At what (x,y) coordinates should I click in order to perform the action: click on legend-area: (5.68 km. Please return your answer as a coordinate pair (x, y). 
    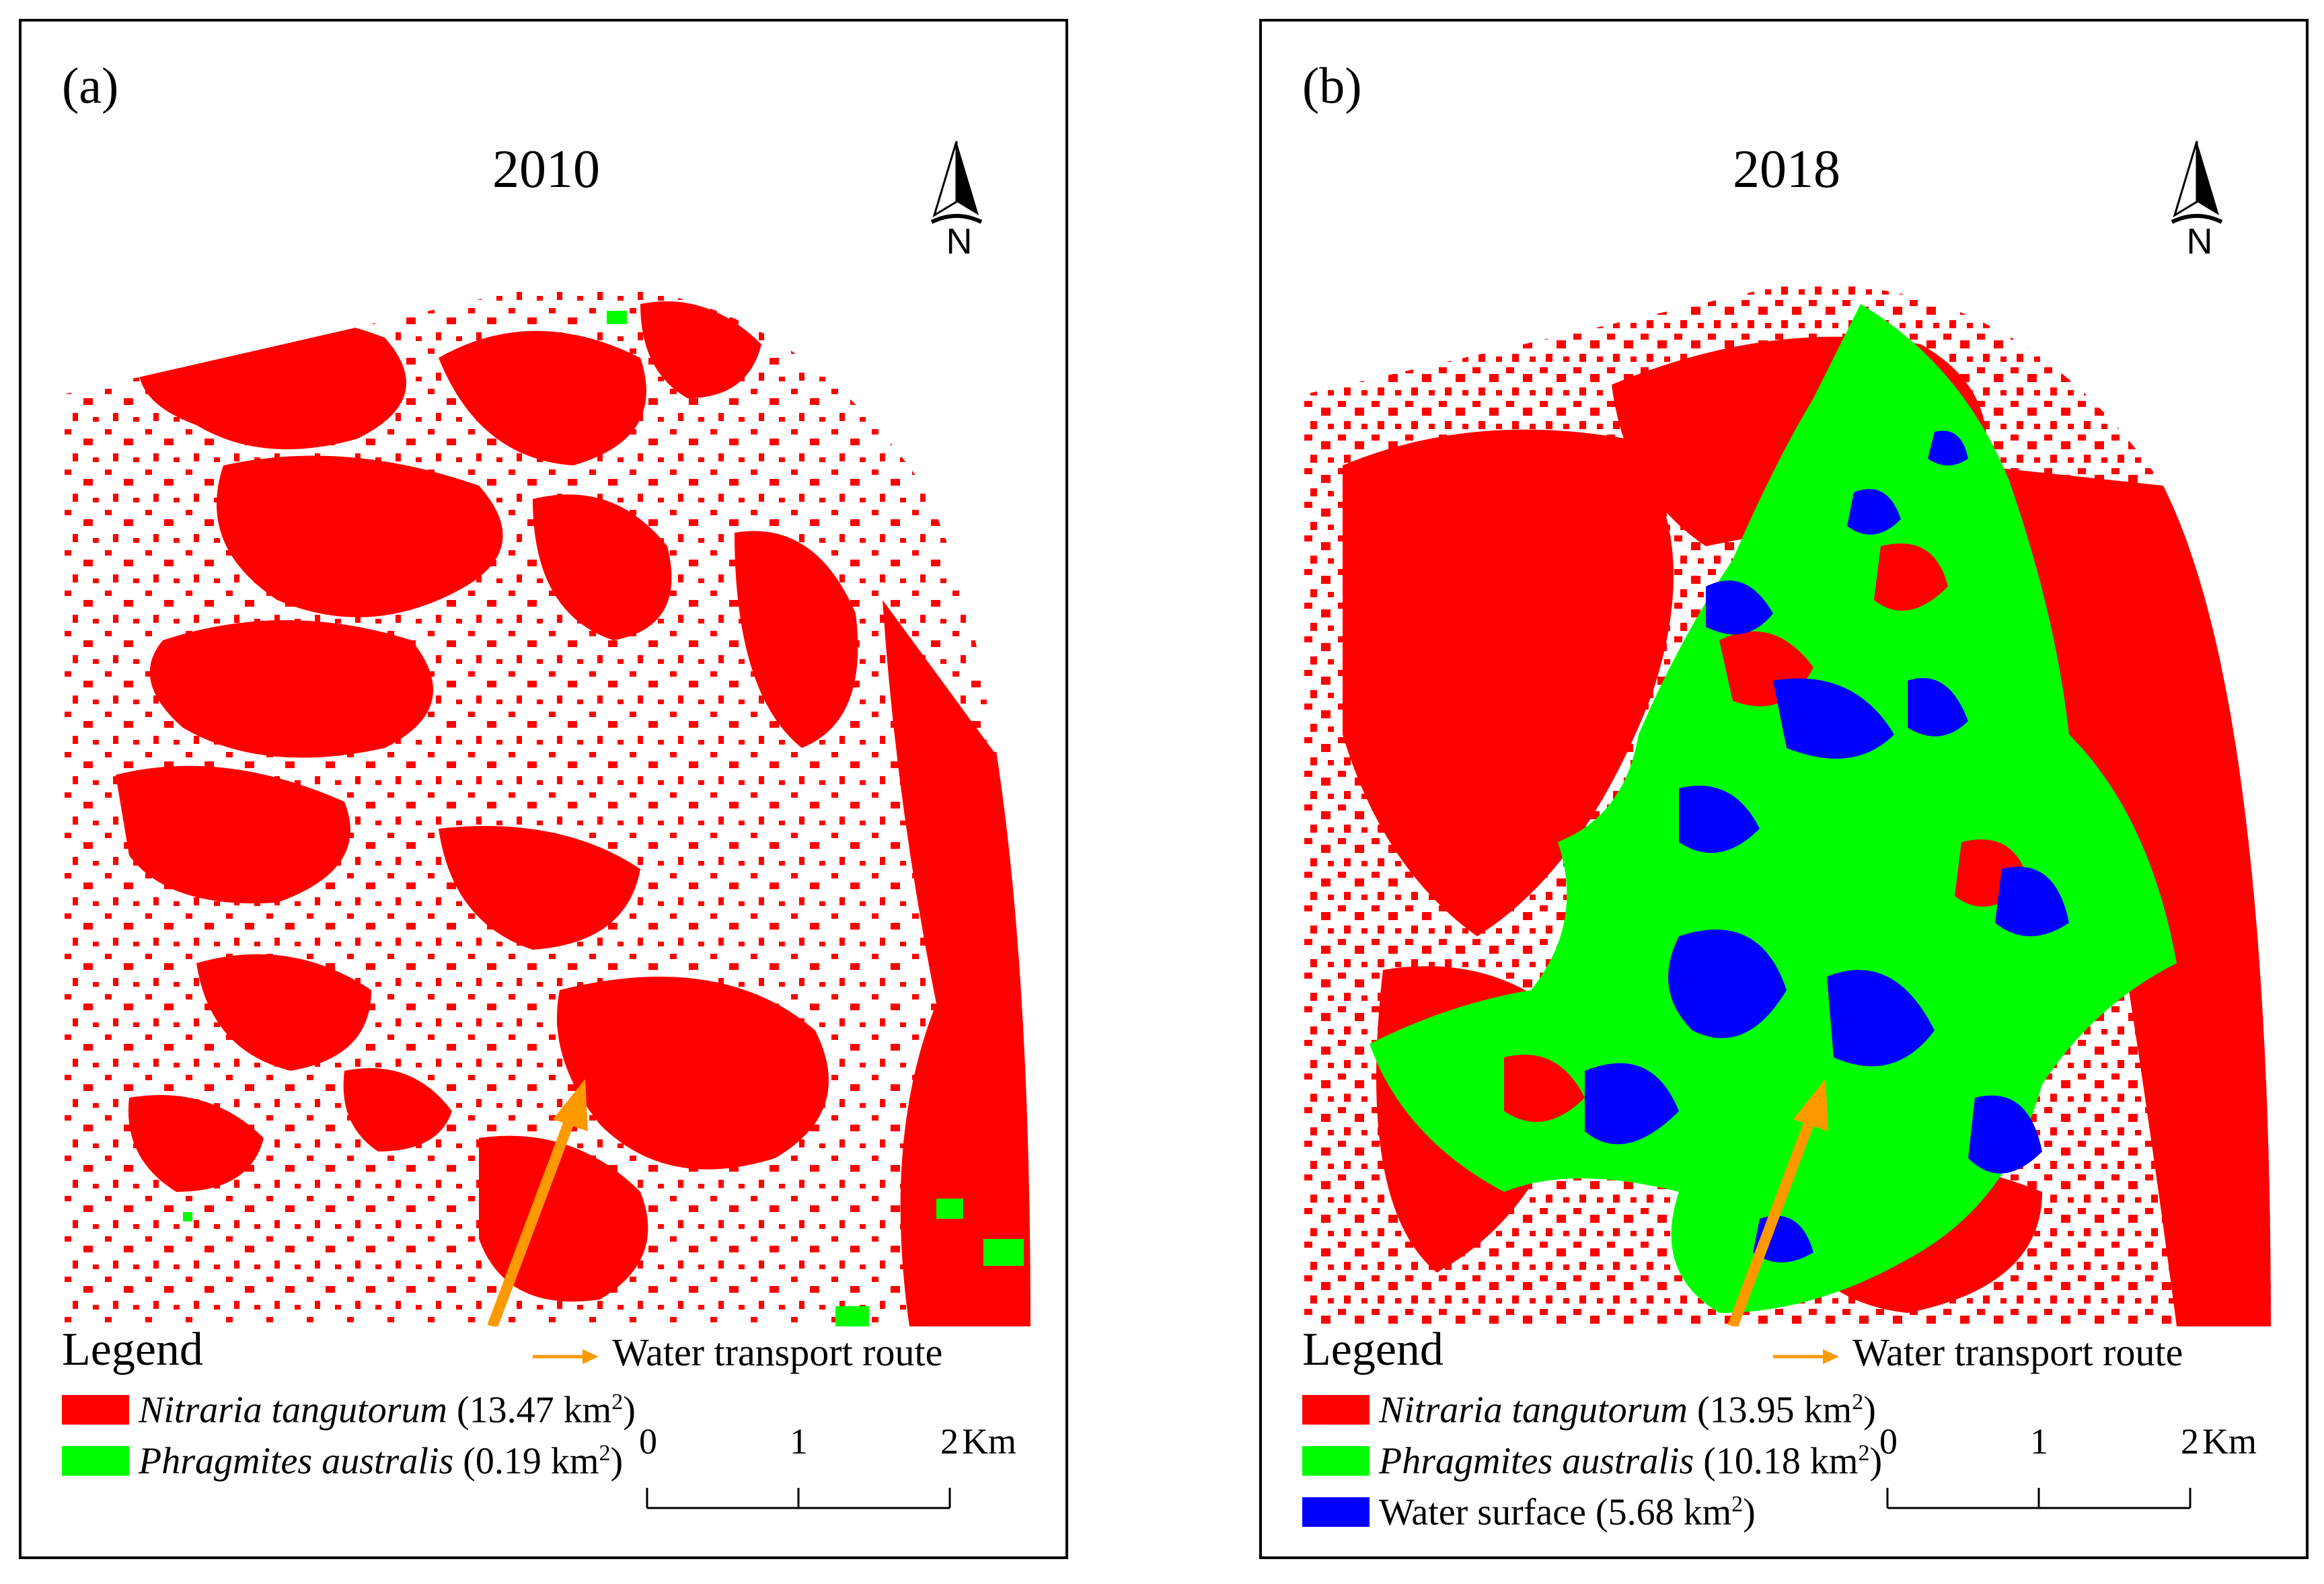
    Looking at the image, I should click on (1658, 1513).